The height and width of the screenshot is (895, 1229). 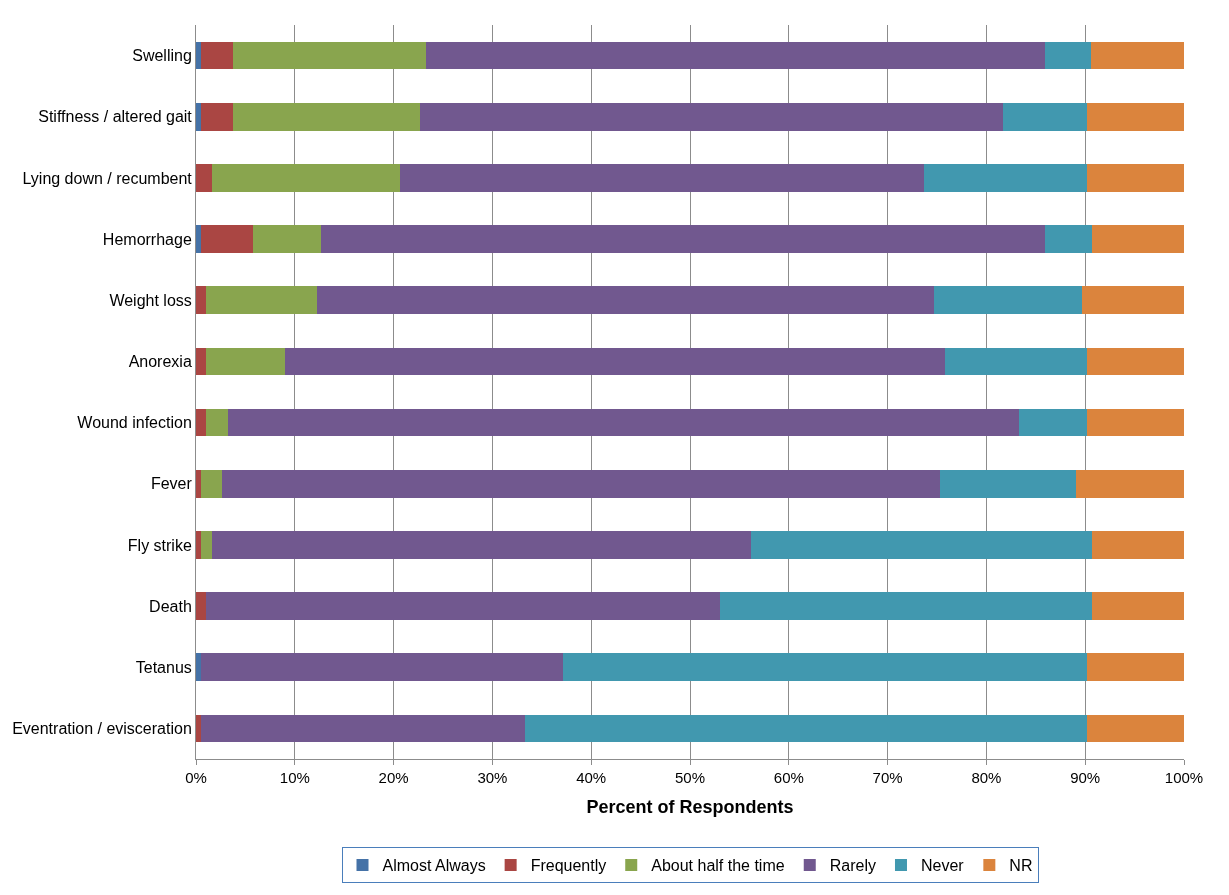 What do you see at coordinates (718, 866) in the screenshot?
I see `legend-label: About half the time` at bounding box center [718, 866].